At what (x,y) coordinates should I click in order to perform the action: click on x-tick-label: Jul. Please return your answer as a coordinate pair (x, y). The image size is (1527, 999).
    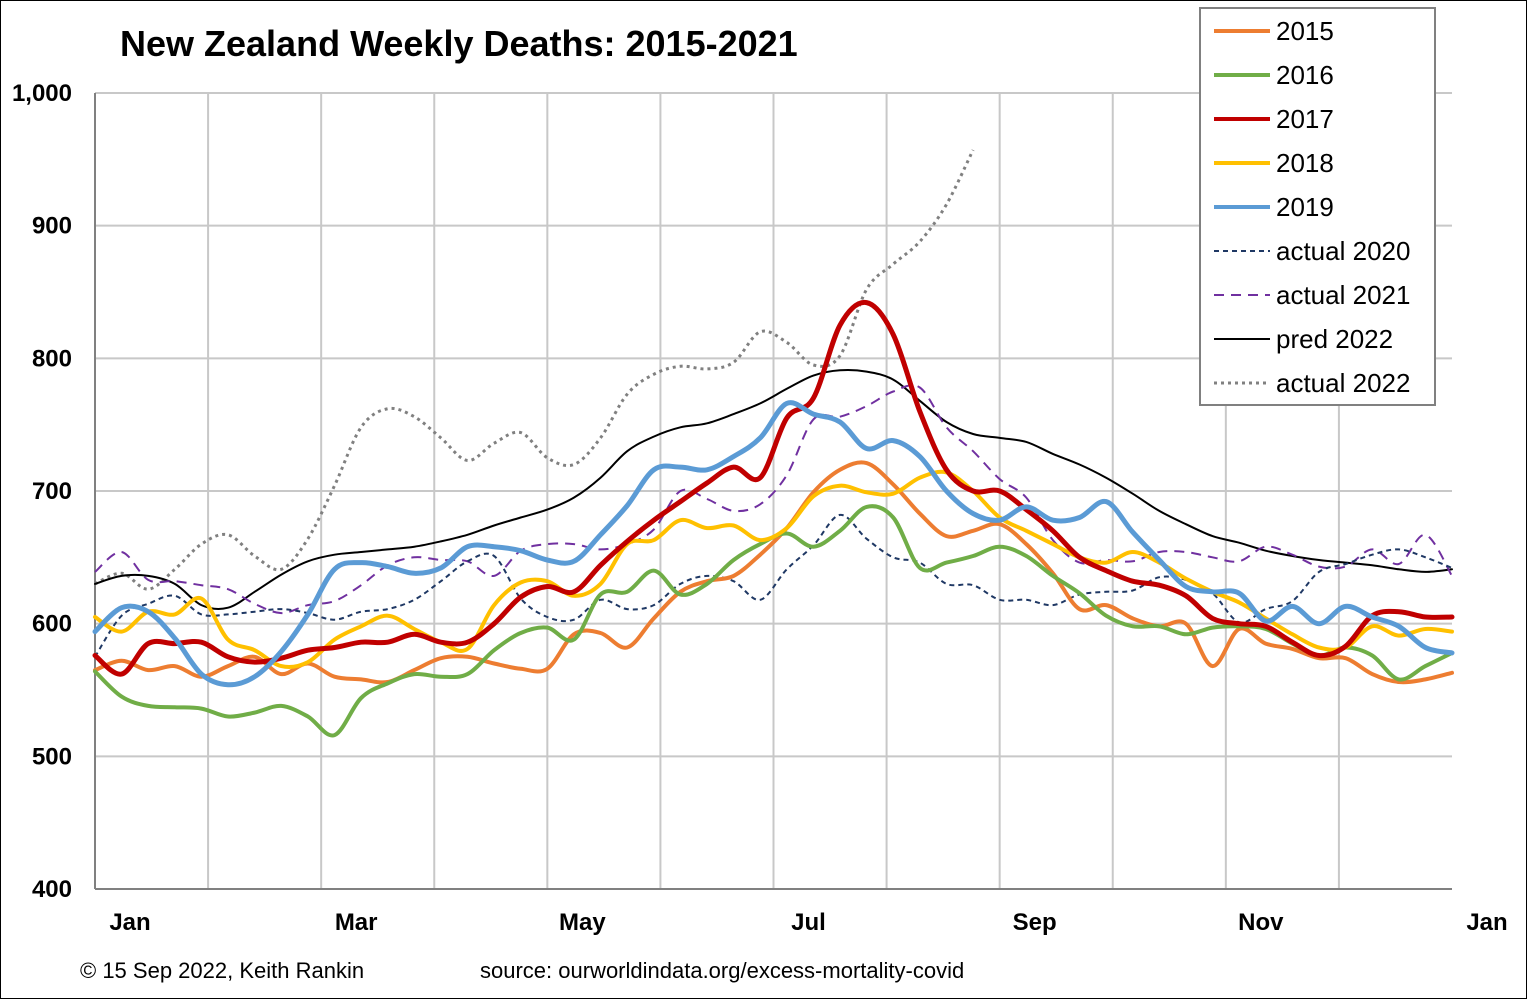
    Looking at the image, I should click on (808, 922).